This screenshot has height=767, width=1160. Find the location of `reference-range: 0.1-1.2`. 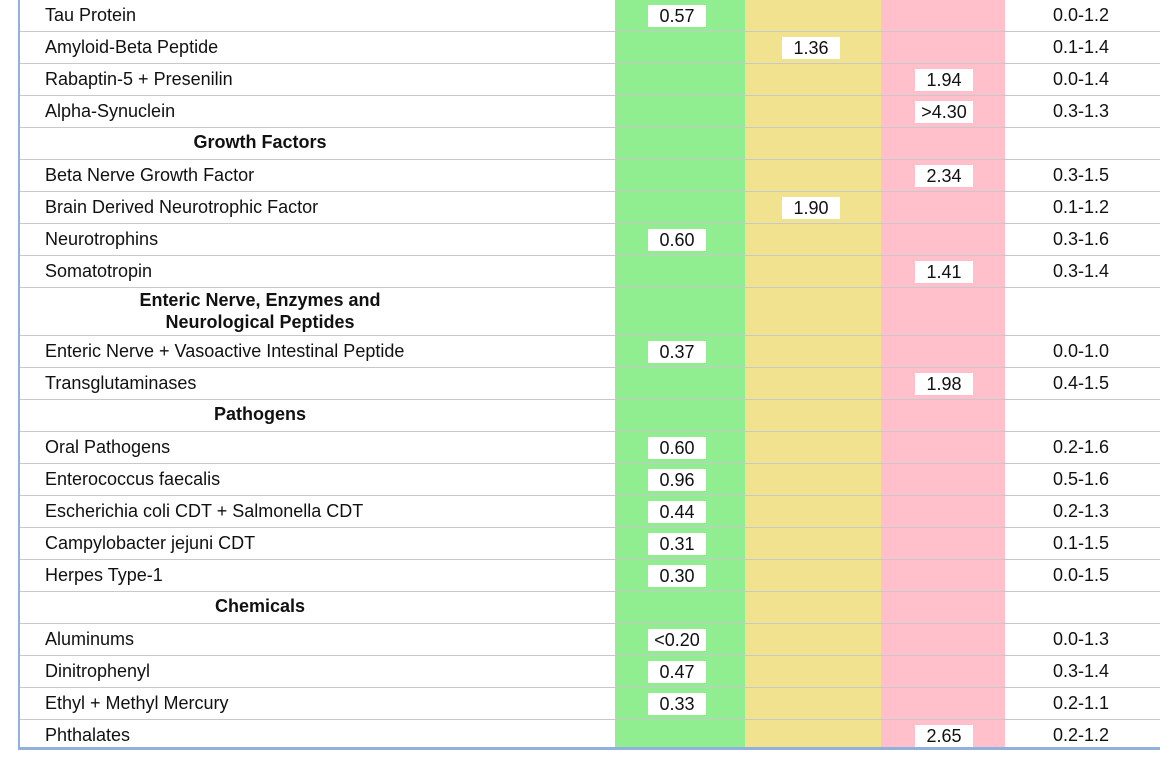

reference-range: 0.1-1.2 is located at coordinates (1081, 207).